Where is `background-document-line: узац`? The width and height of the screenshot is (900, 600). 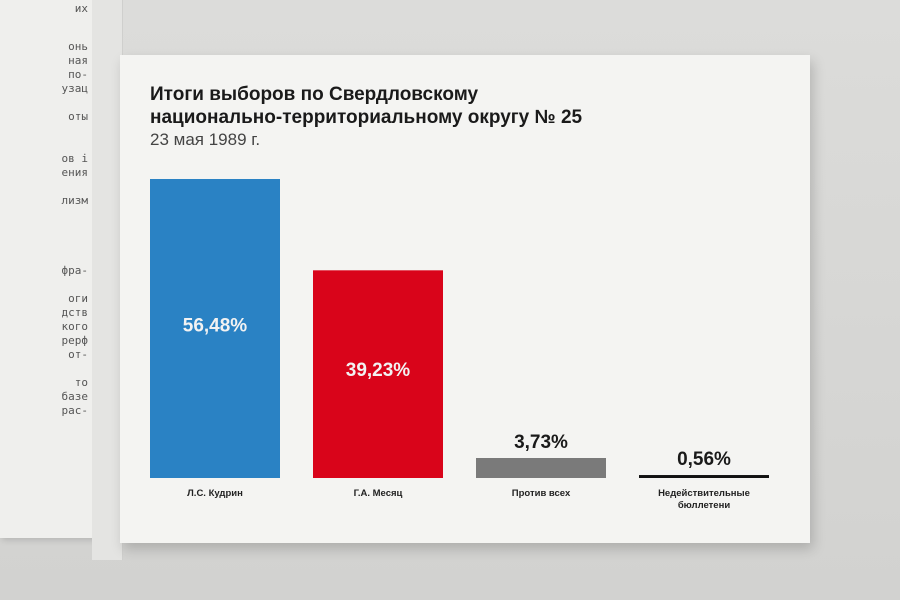 background-document-line: узац is located at coordinates (75, 88).